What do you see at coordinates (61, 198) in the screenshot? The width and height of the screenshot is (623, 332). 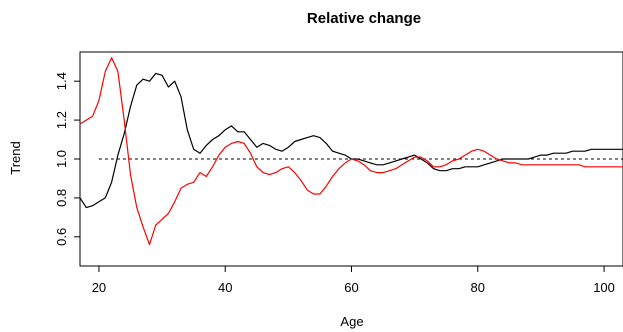 I see `y-tick-label: 0.8` at bounding box center [61, 198].